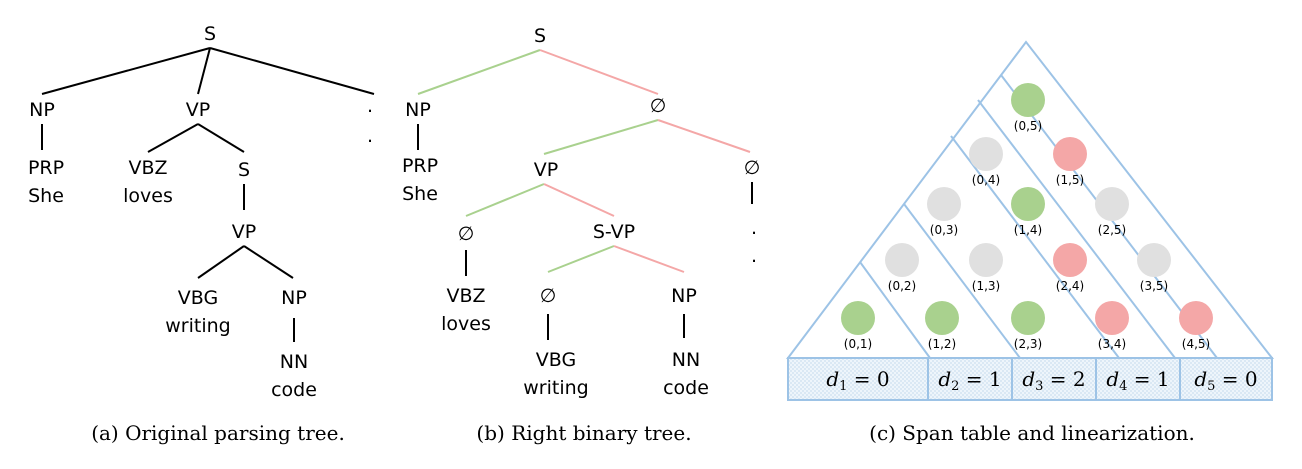 Image resolution: width=1302 pixels, height=469 pixels. Describe the element at coordinates (1032, 433) in the screenshot. I see `caption-c: (c) Span table and linearization.` at that location.